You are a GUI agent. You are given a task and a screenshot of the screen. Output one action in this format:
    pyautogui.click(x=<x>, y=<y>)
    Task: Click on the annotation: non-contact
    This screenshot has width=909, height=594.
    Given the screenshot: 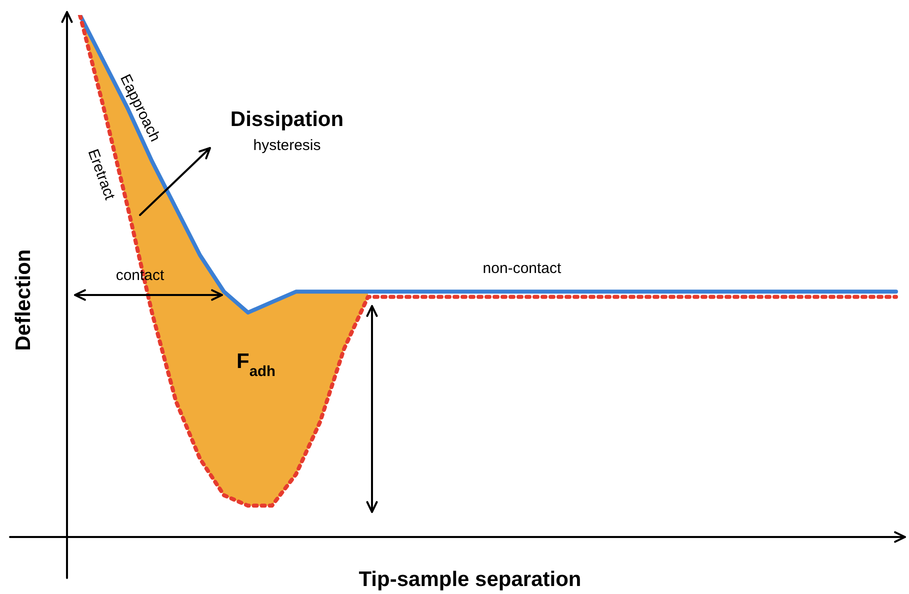 What is the action you would take?
    pyautogui.click(x=522, y=268)
    